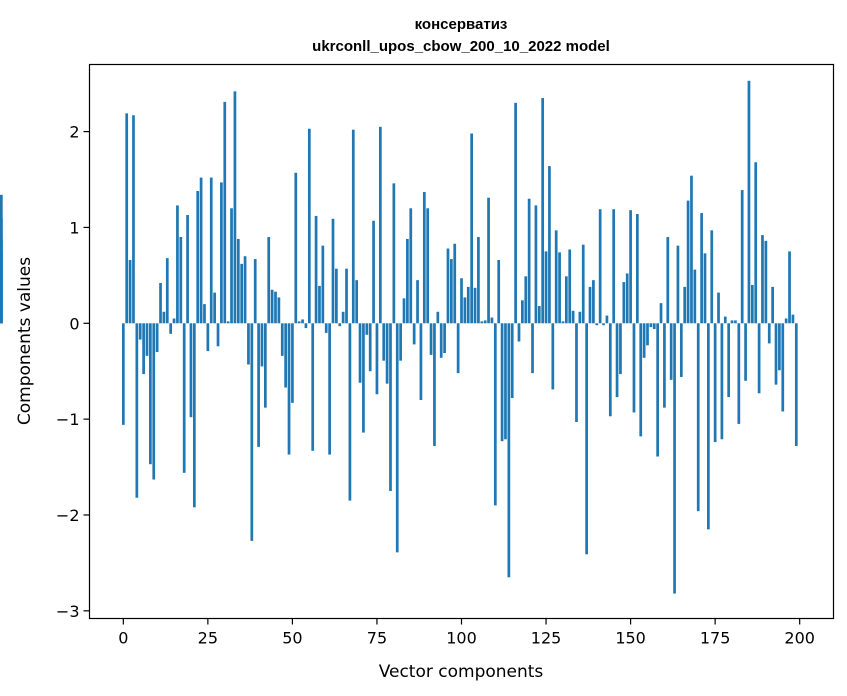  What do you see at coordinates (546, 638) in the screenshot?
I see `x-tick-label: 125` at bounding box center [546, 638].